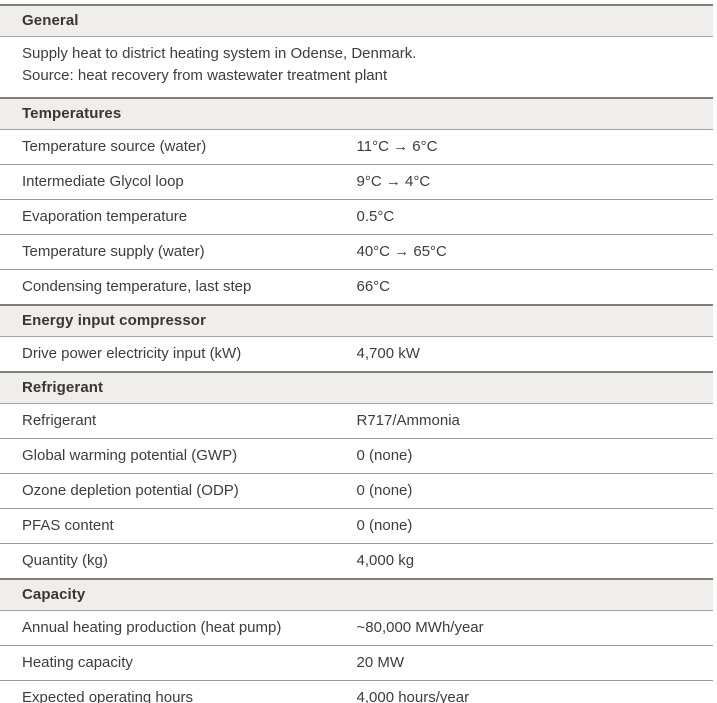 The height and width of the screenshot is (703, 717). What do you see at coordinates (534, 147) in the screenshot?
I see `row-value: 11°C → 6°C` at bounding box center [534, 147].